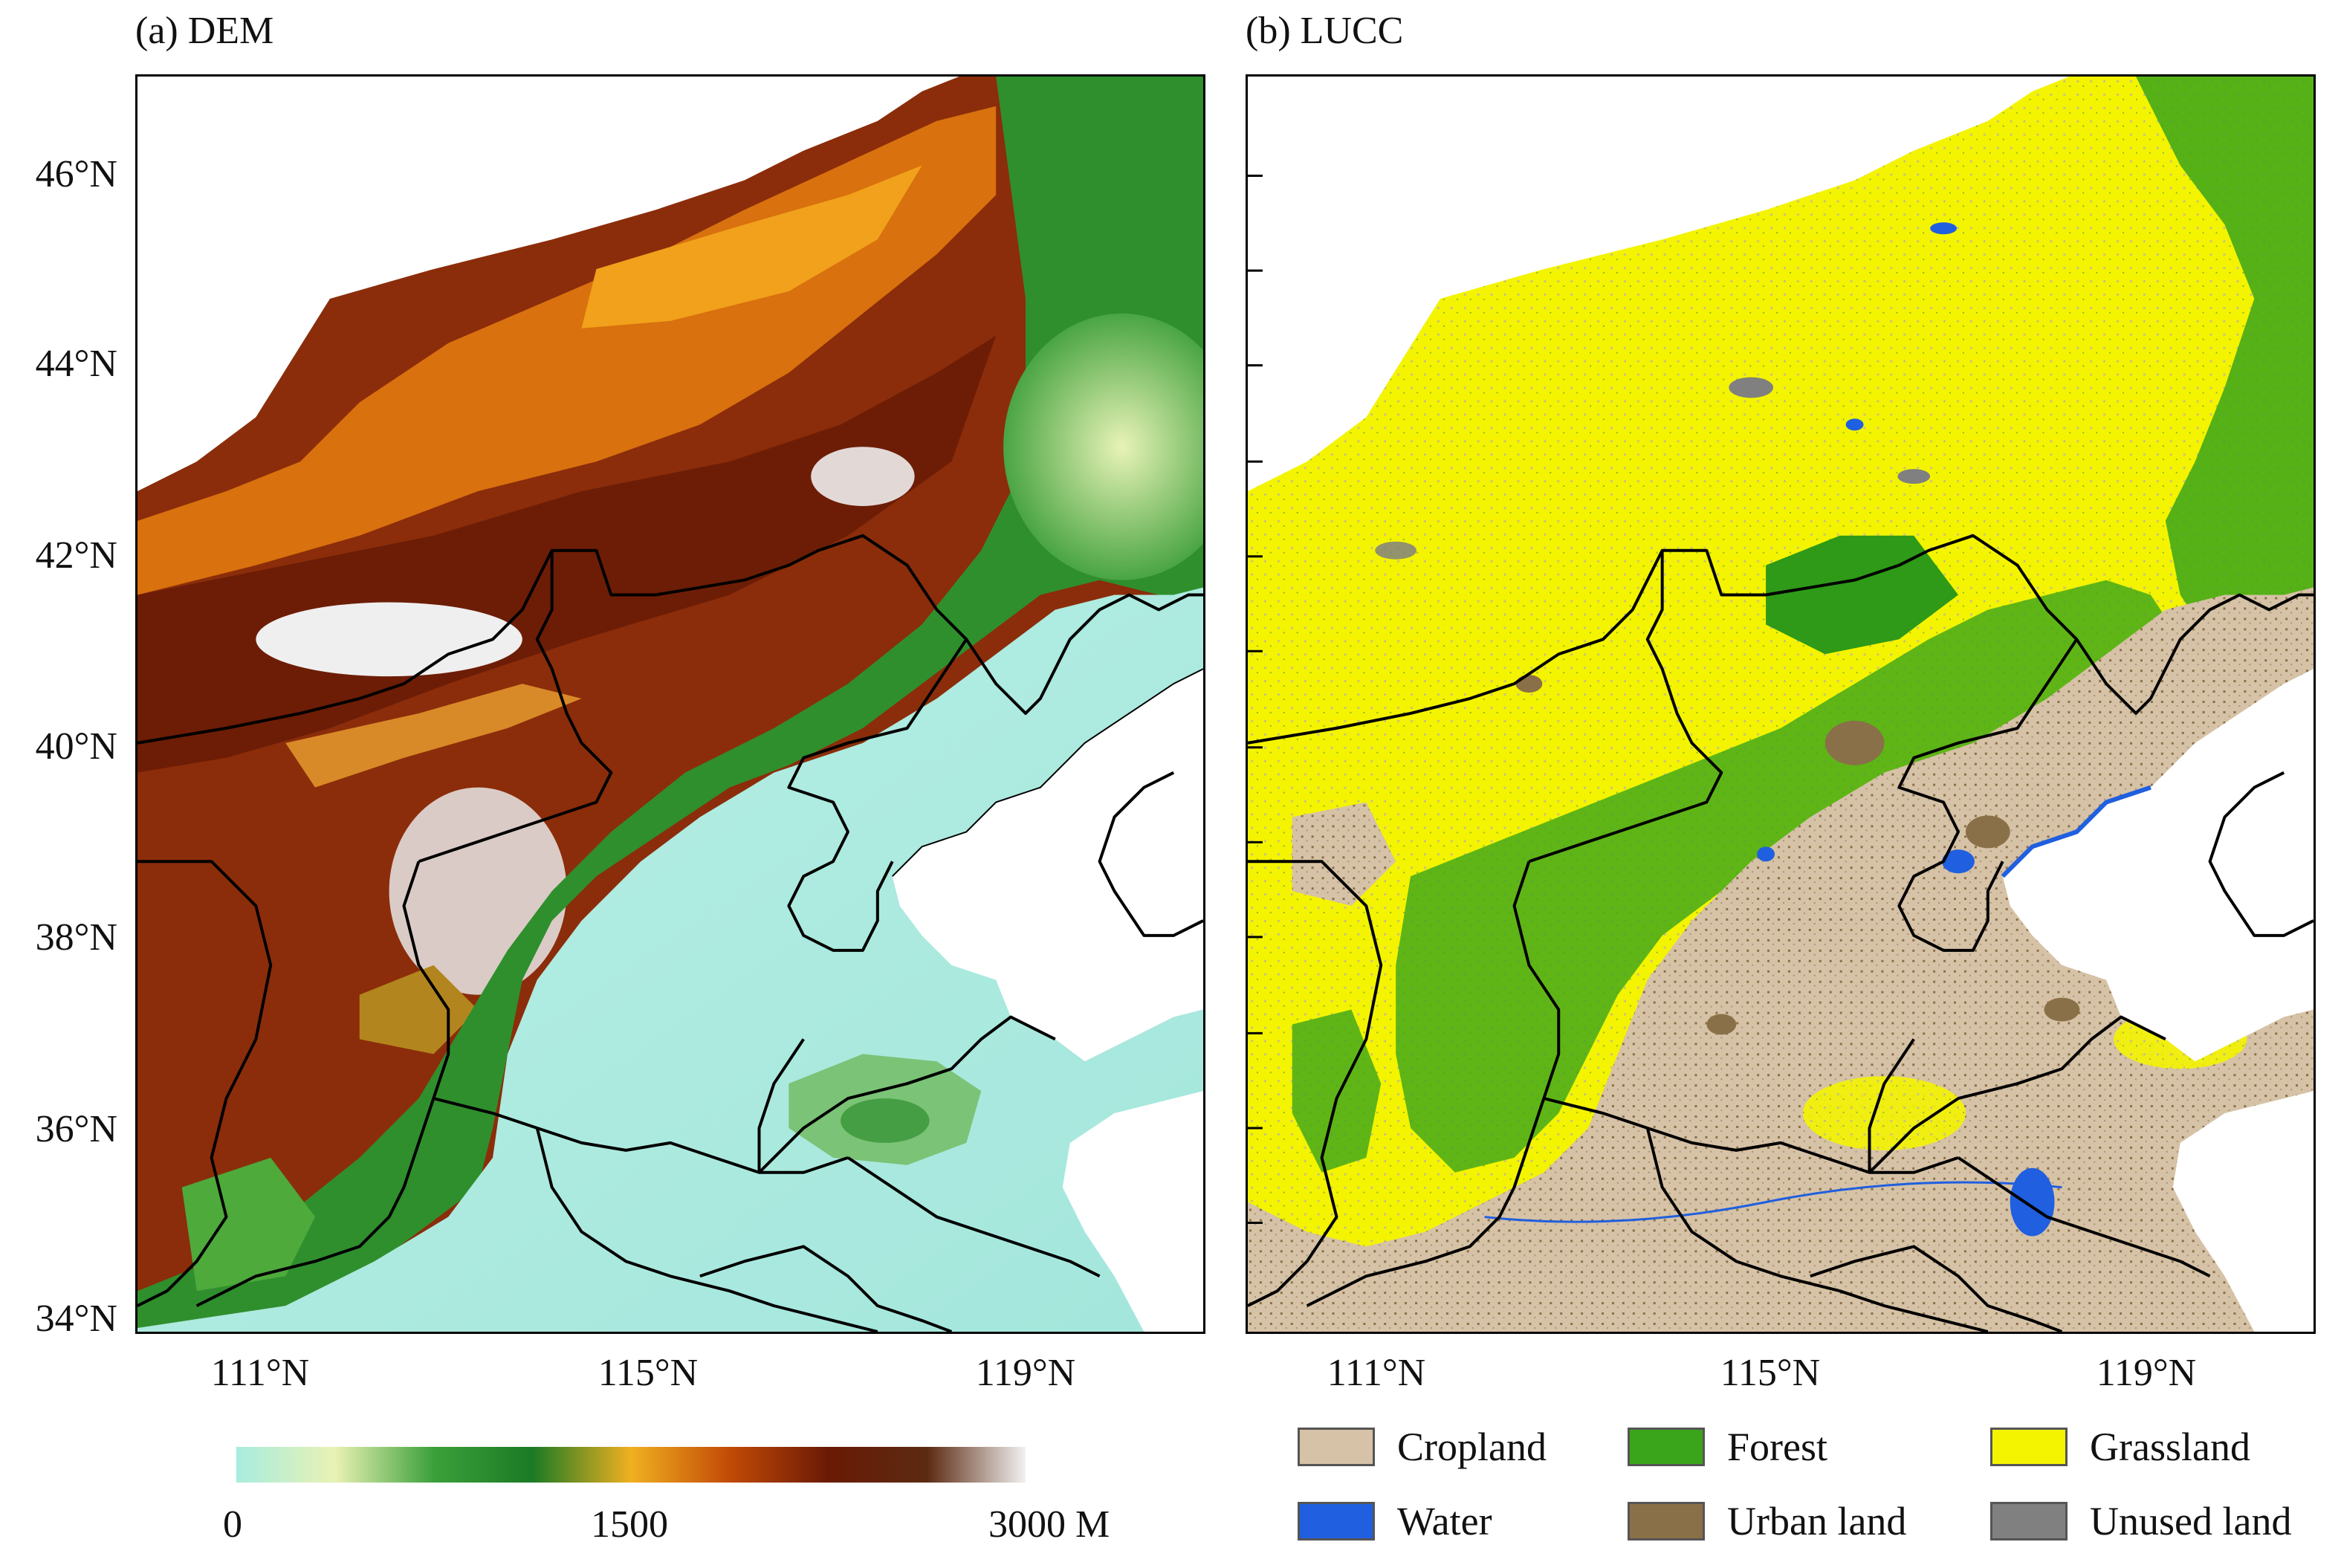  I want to click on lon-label-a-111: 111°N, so click(260, 1373).